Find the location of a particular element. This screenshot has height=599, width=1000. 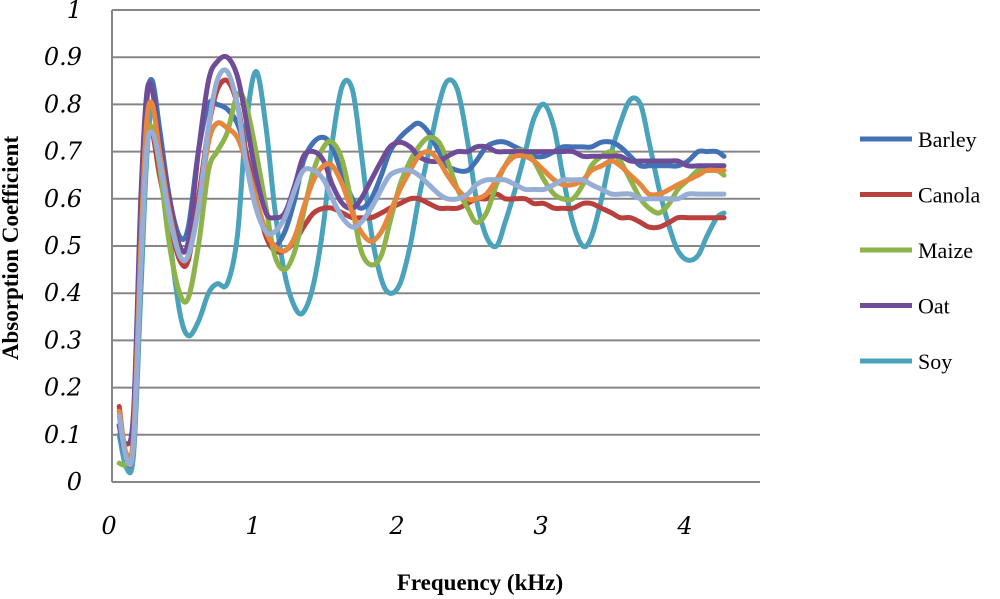

legend-label-canola: Canola is located at coordinates (949, 195).